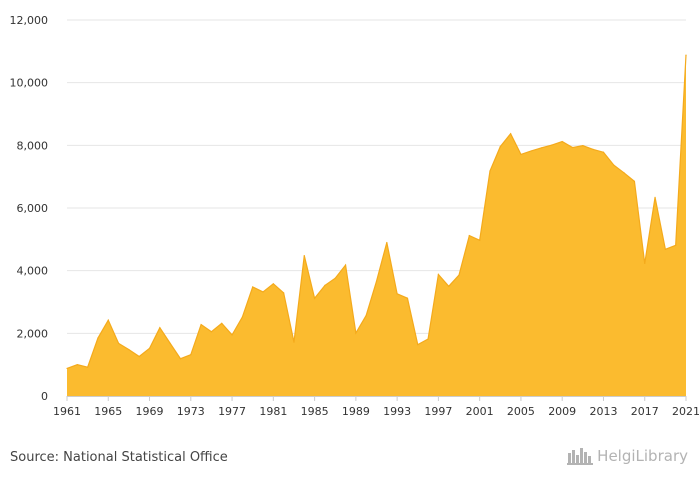 This screenshot has height=483, width=700. What do you see at coordinates (191, 411) in the screenshot?
I see `x-tick-label: 1973` at bounding box center [191, 411].